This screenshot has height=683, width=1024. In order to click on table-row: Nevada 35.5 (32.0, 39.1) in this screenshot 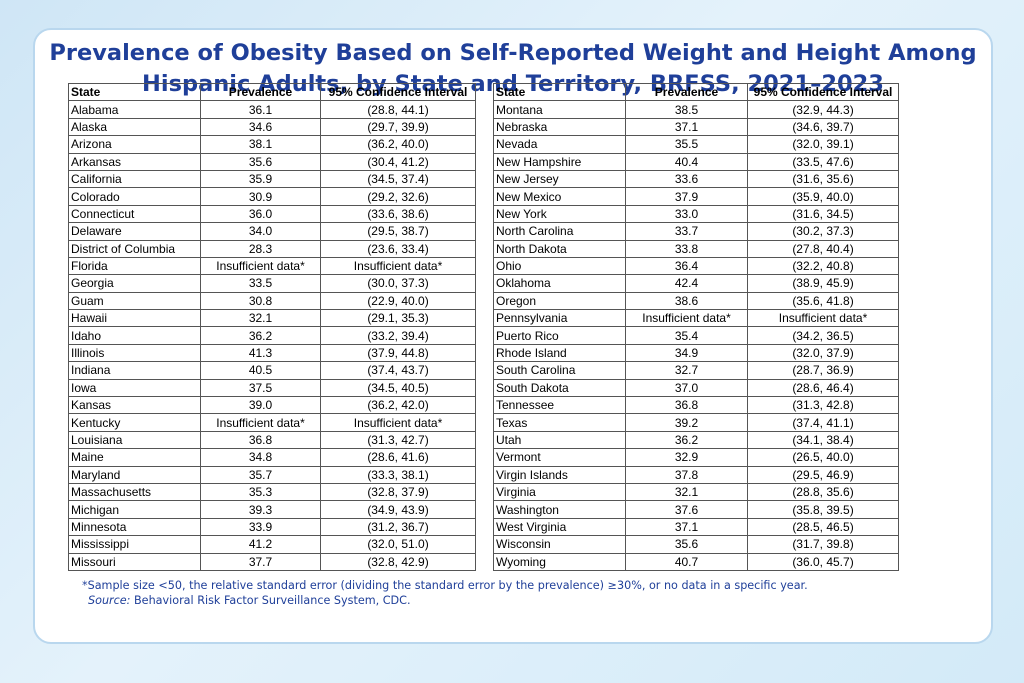, I will do `click(696, 144)`.